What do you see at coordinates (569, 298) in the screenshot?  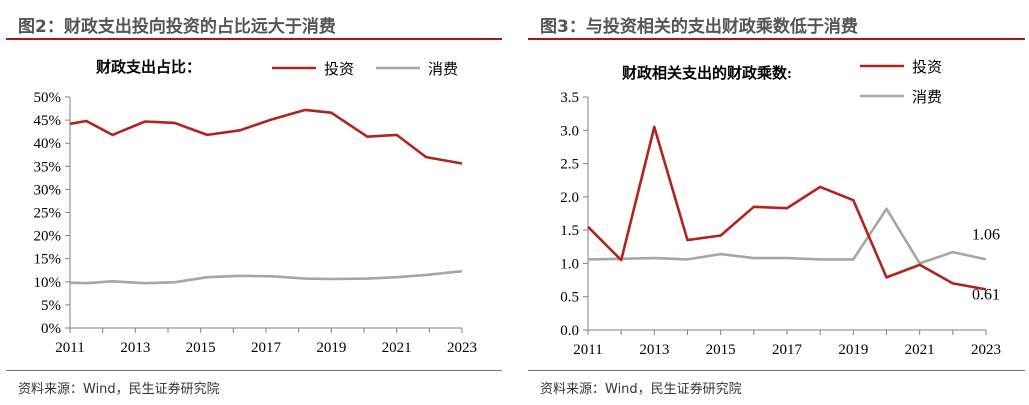 I see `y-tick-label: 0.5` at bounding box center [569, 298].